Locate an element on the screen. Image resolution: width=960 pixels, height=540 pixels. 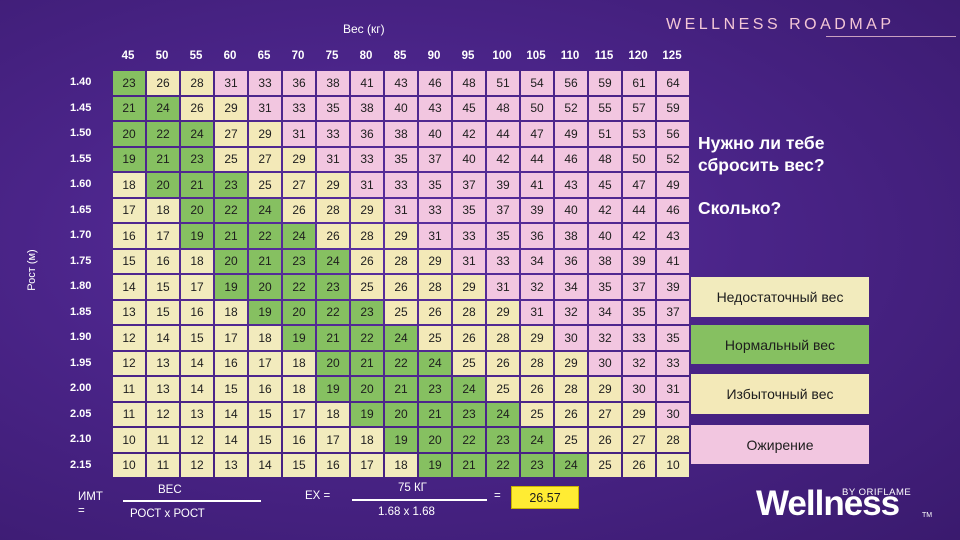
weight-header-65: 65 is located at coordinates (264, 56).